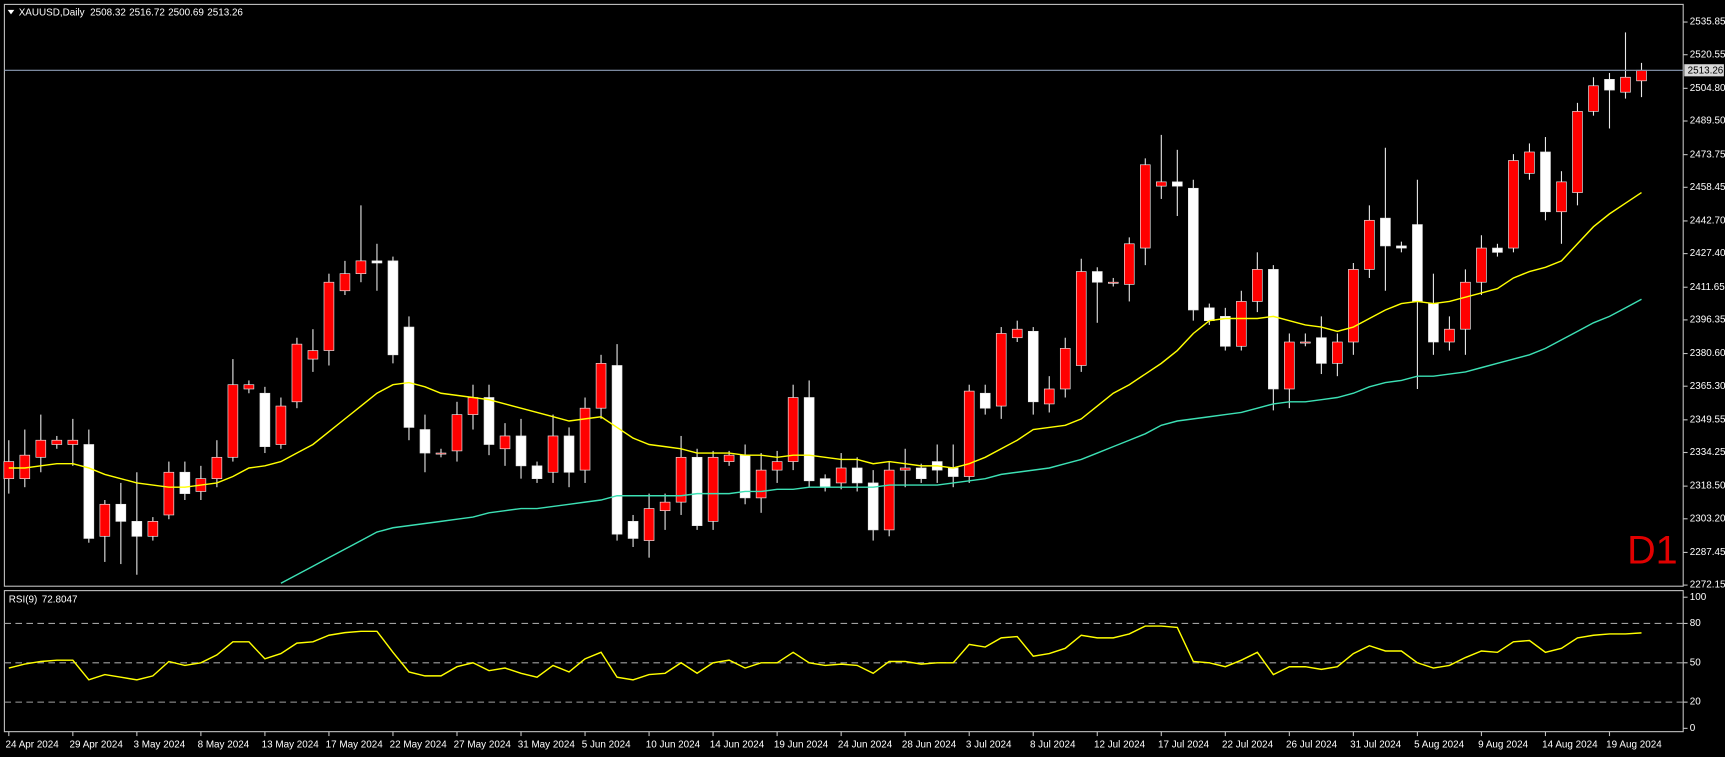  Describe the element at coordinates (1634, 744) in the screenshot. I see `x-tick-label: 19 Aug 2024` at that location.